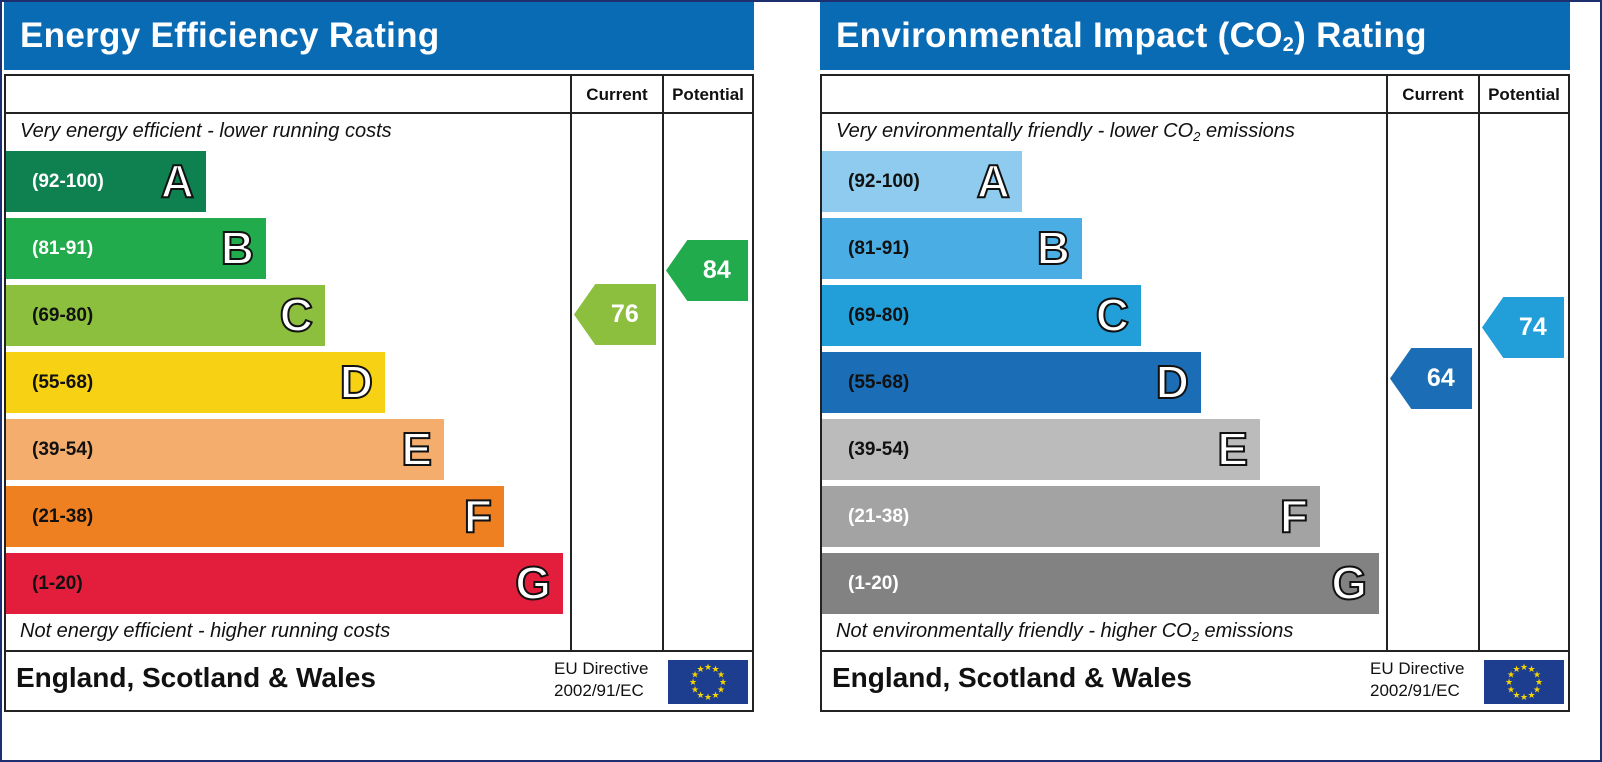 The height and width of the screenshot is (762, 1602). I want to click on potential-rating-arrow: 84, so click(707, 270).